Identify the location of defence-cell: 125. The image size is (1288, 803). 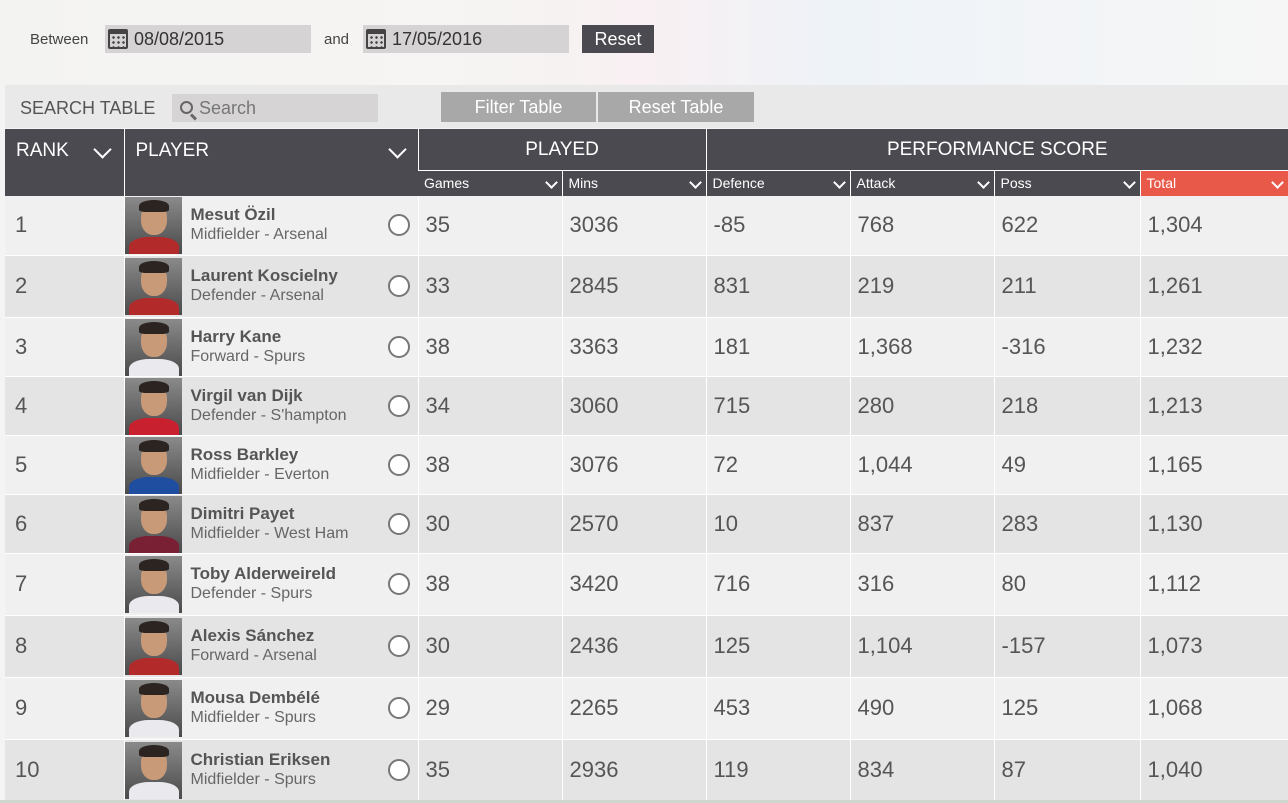
(778, 646).